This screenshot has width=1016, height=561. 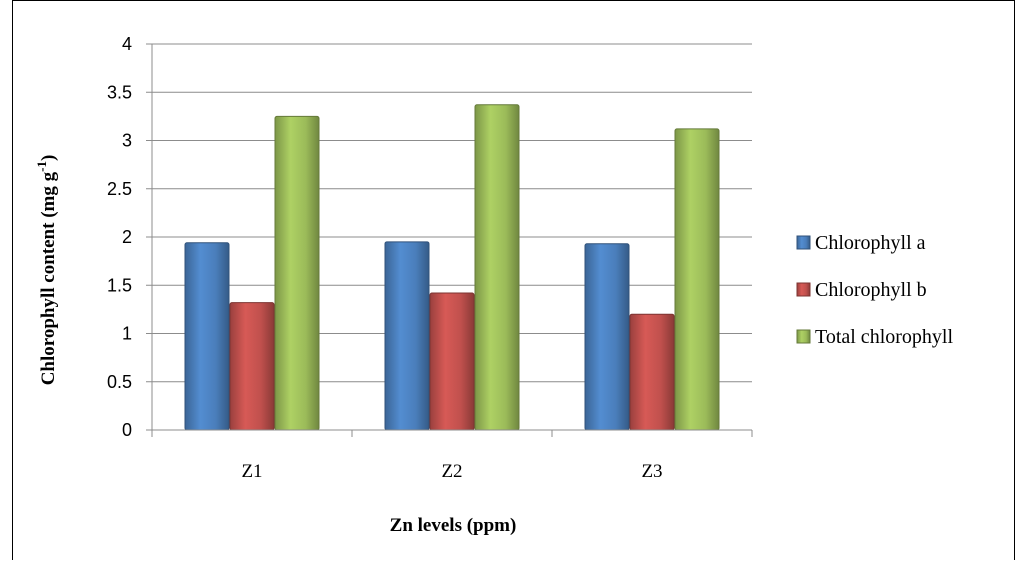 What do you see at coordinates (251, 471) in the screenshot?
I see `x-tick-label: Z1` at bounding box center [251, 471].